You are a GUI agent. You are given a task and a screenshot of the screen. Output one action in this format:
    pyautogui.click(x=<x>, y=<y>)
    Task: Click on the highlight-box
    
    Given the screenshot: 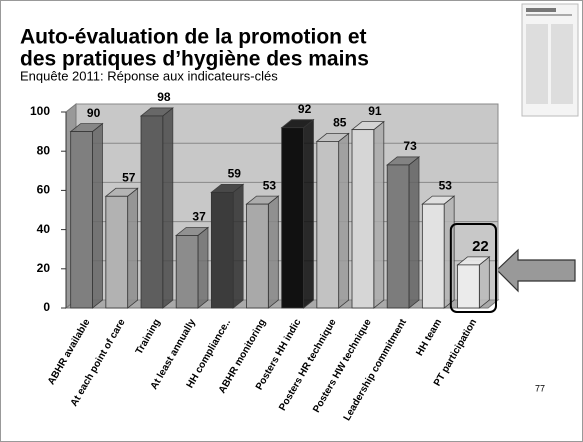 What is the action you would take?
    pyautogui.click(x=473, y=268)
    